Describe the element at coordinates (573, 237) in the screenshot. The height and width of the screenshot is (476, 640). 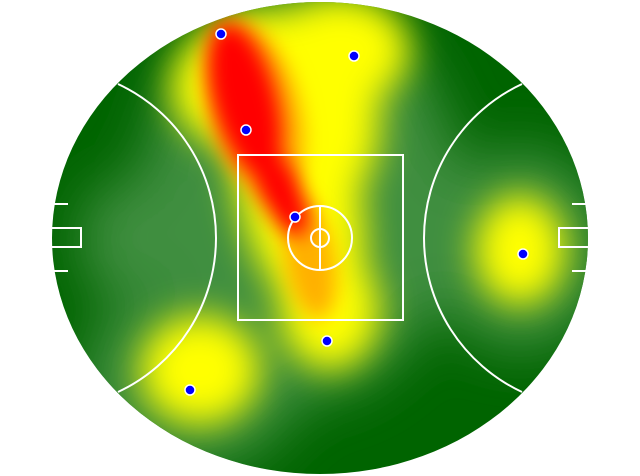
I see `right-goal-square` at that location.